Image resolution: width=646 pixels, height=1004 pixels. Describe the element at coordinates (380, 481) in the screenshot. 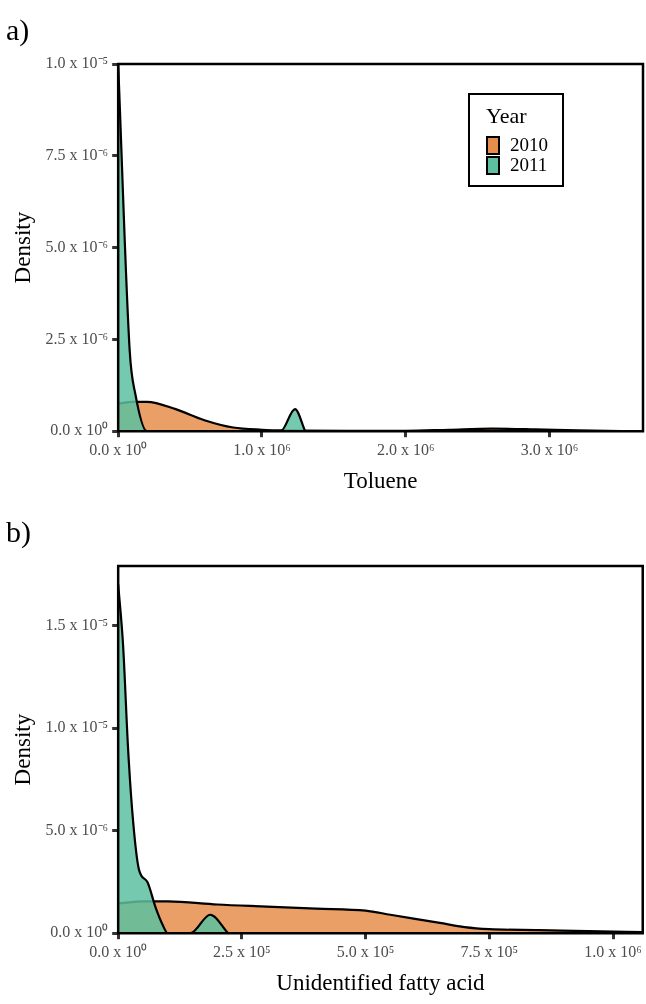

I see `x-axis-title: Toluene` at that location.